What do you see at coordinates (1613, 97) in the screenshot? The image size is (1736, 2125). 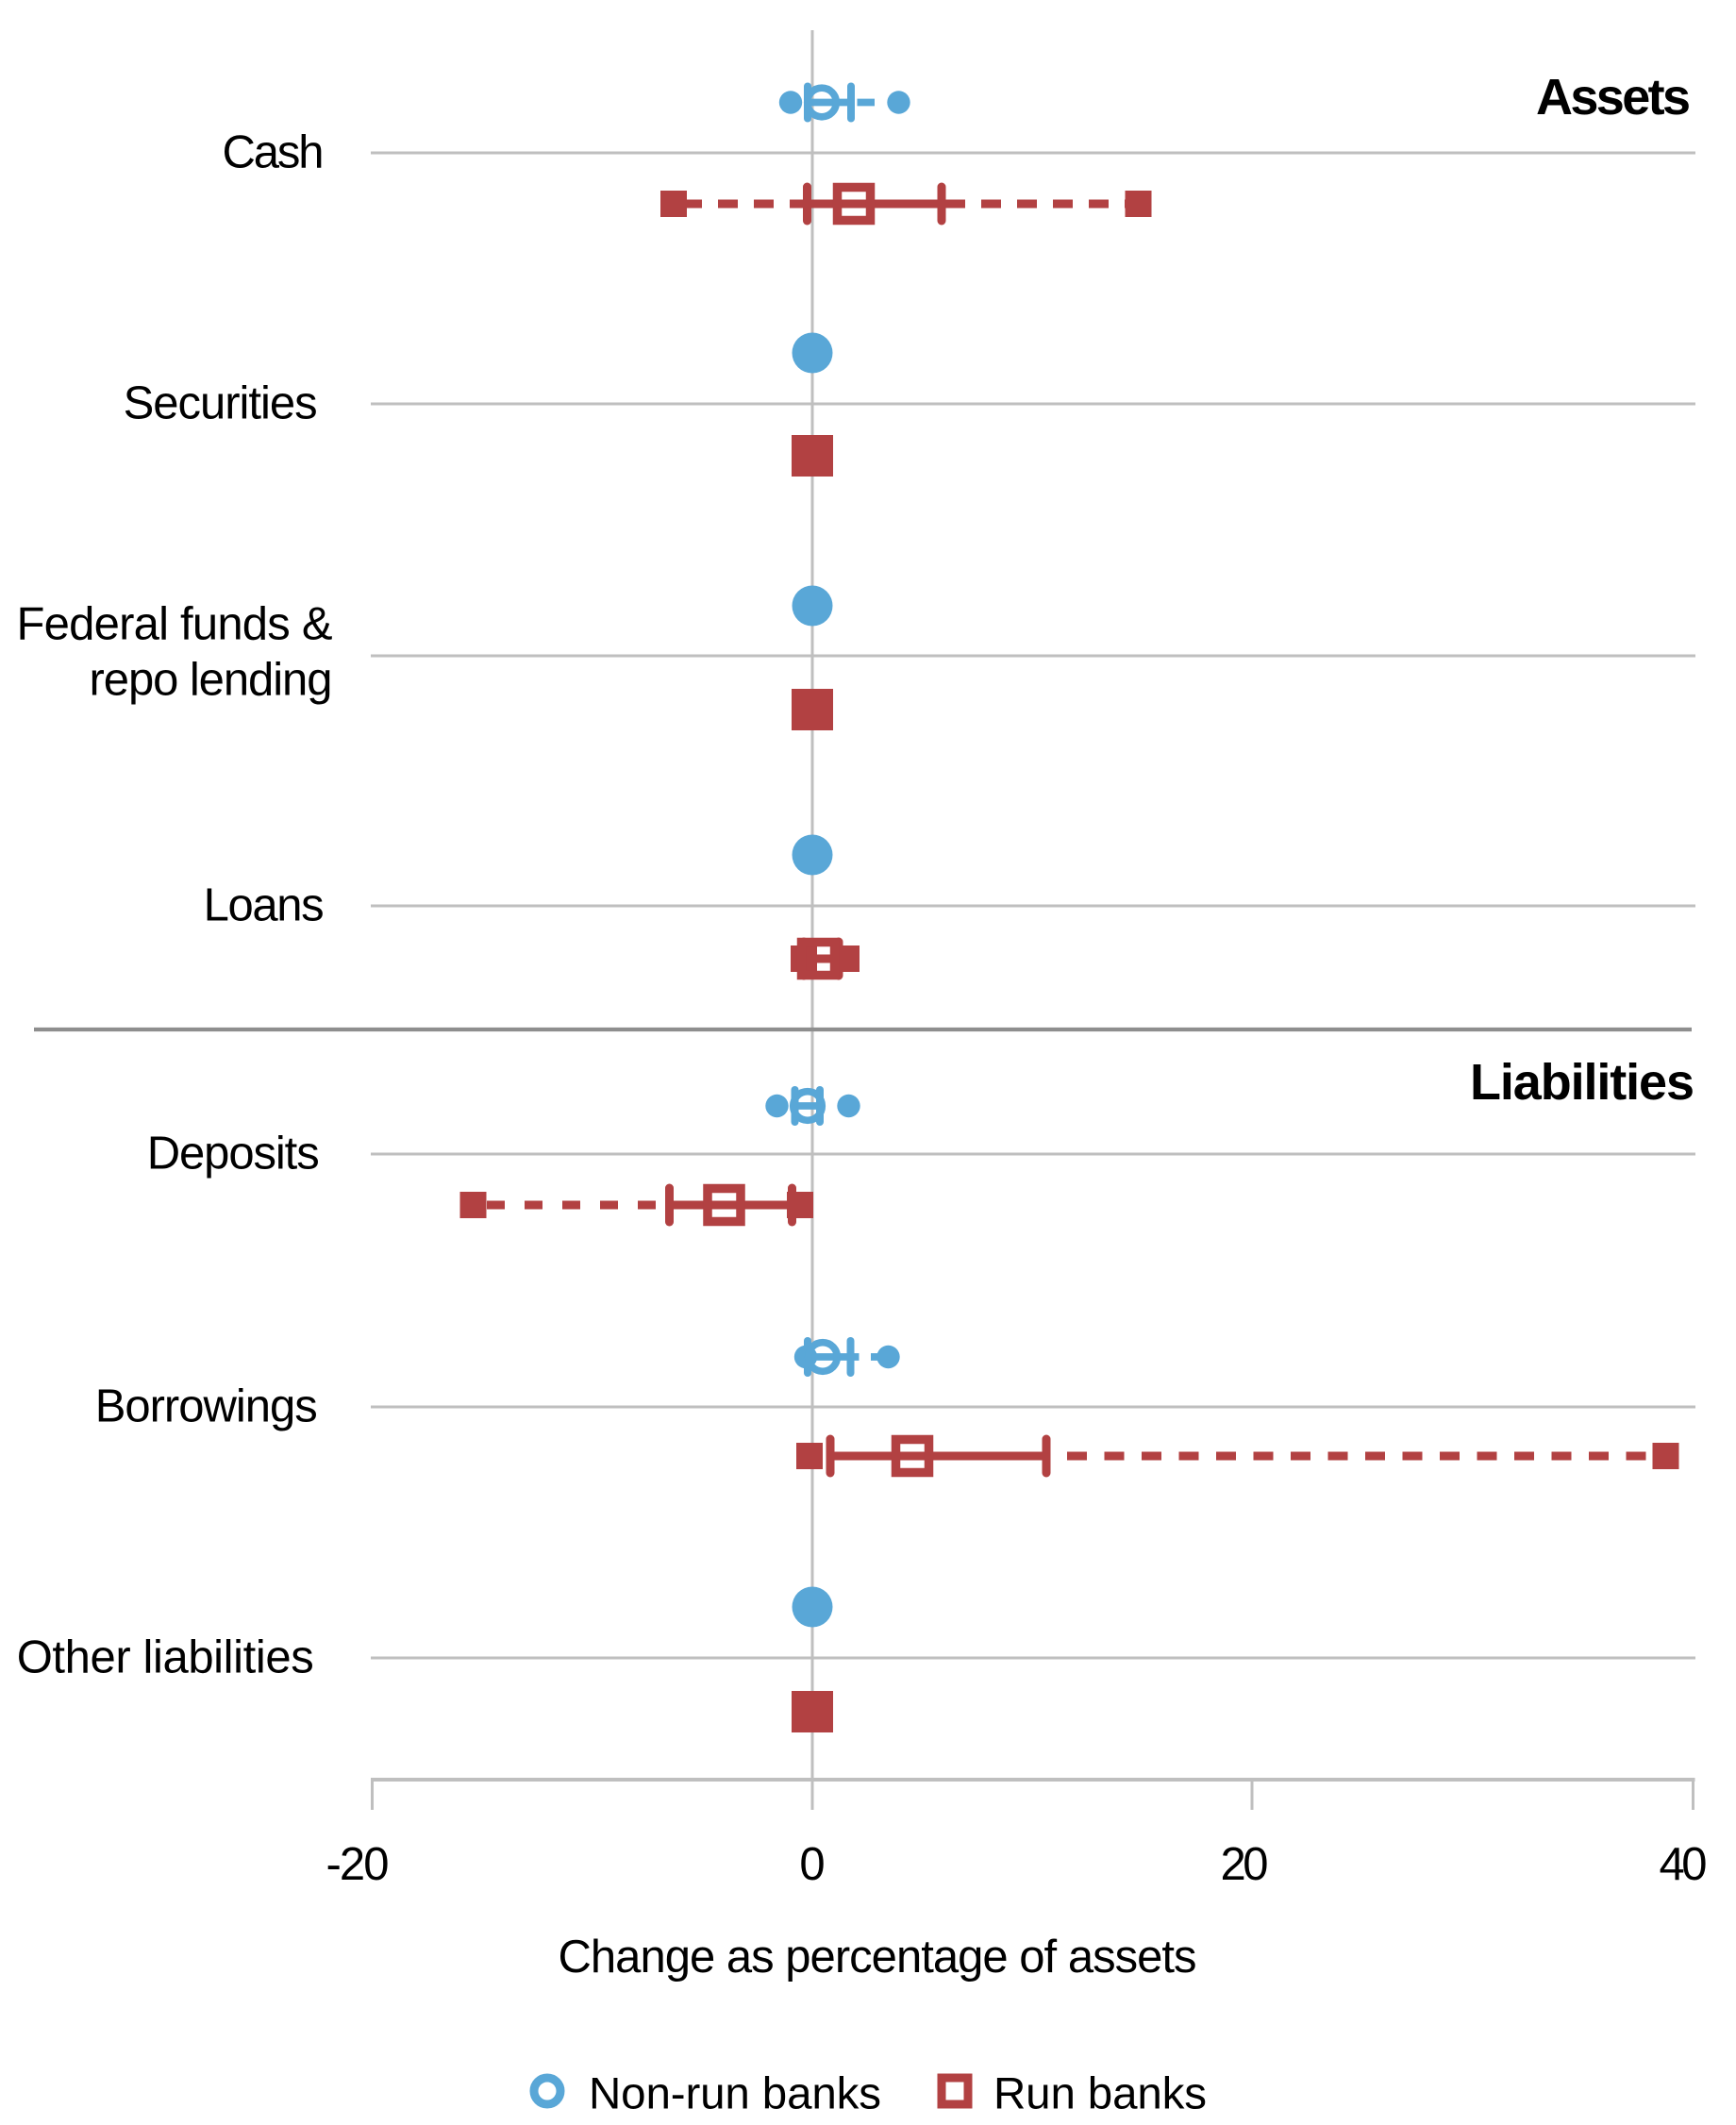 I see `svg-text: Assets` at bounding box center [1613, 97].